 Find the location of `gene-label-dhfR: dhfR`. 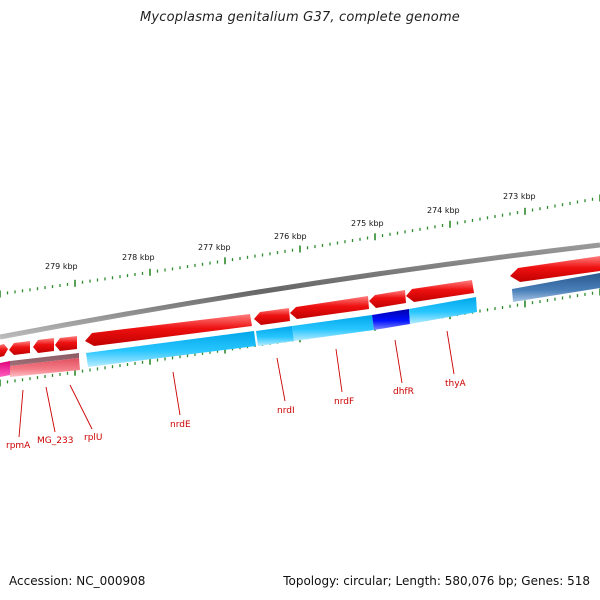

gene-label-dhfR: dhfR is located at coordinates (403, 392).